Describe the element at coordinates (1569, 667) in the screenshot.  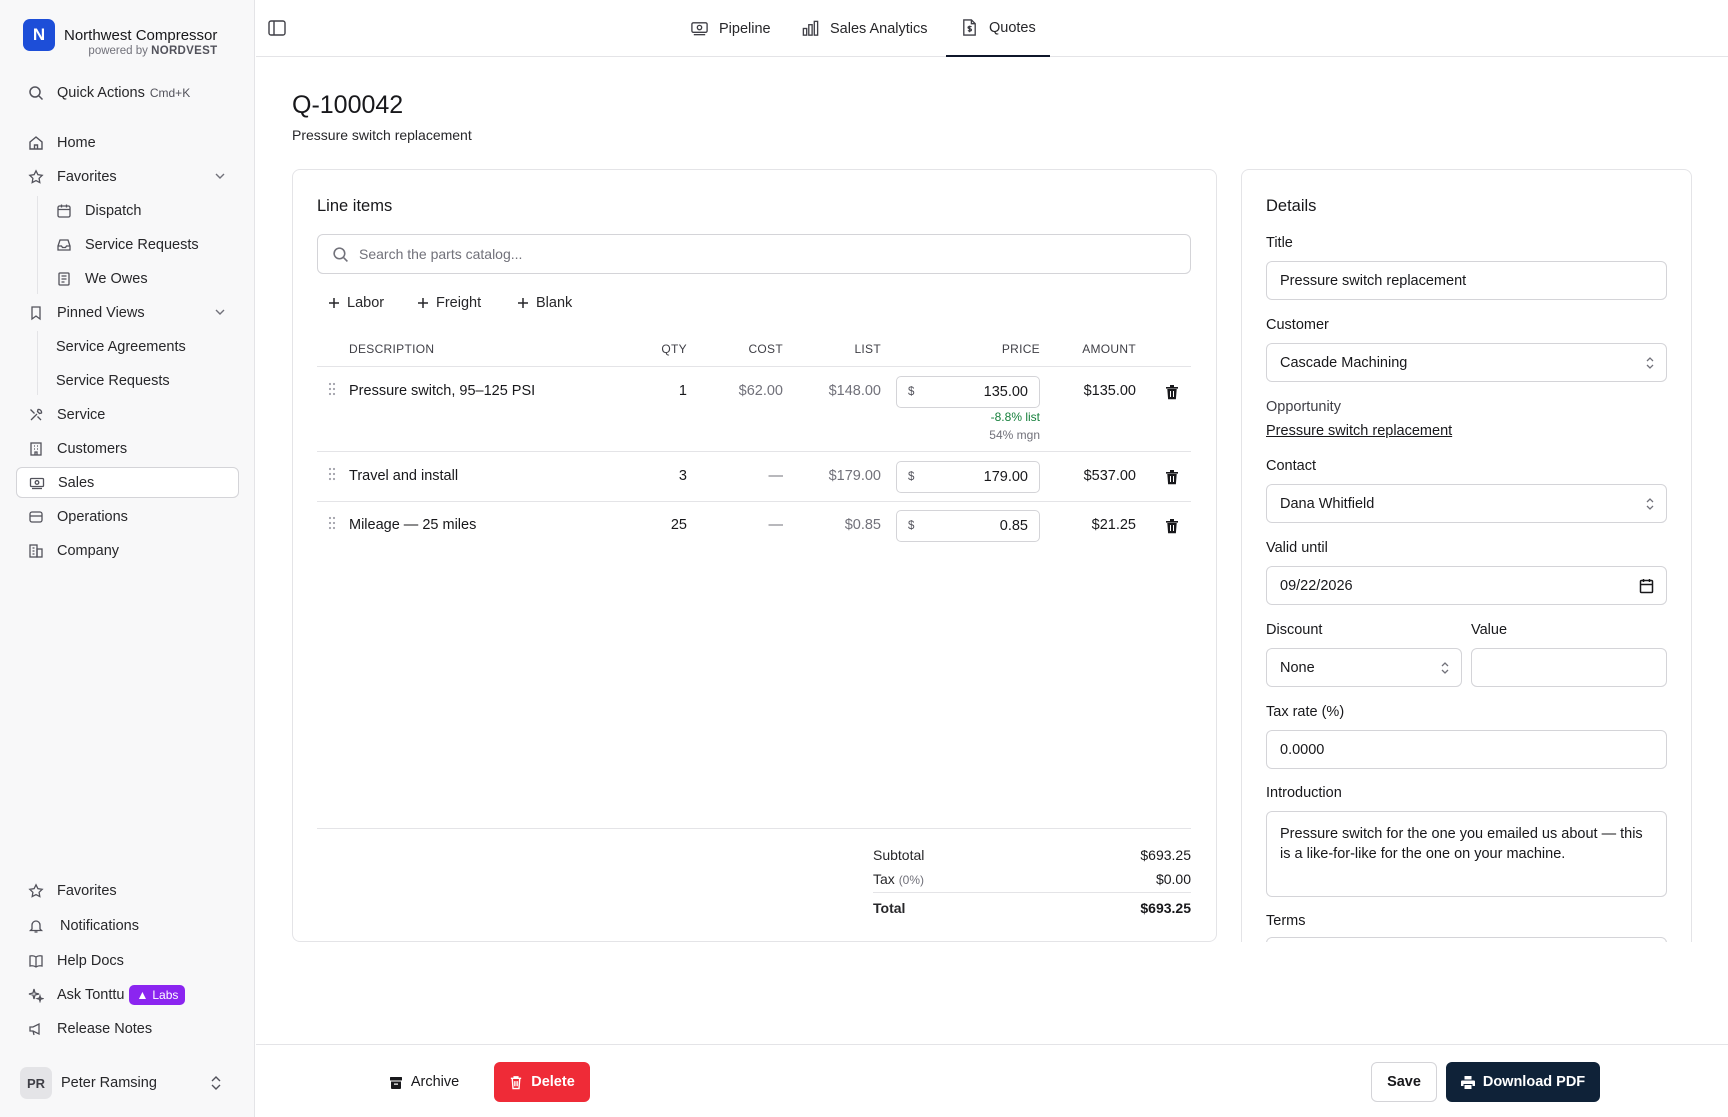
I see `discount-value-input` at that location.